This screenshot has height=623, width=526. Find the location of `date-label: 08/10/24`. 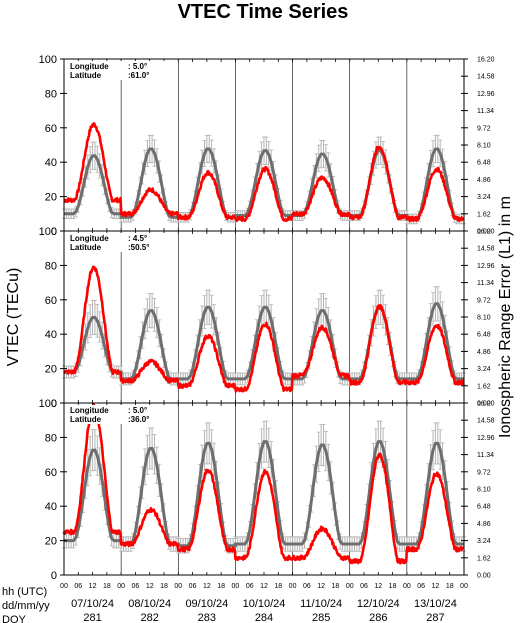

date-label: 08/10/24 is located at coordinates (149, 604).